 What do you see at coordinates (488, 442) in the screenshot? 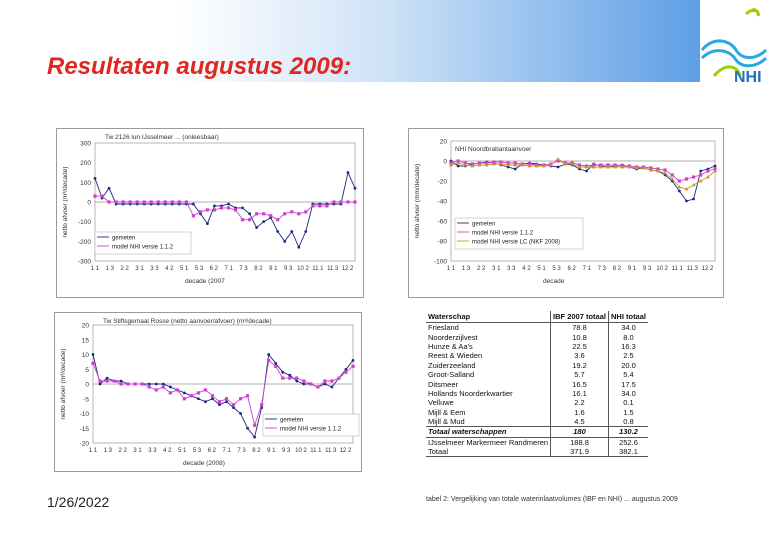
I see `row-label: IJsselmeer Markermeer Randmeren` at bounding box center [488, 442].